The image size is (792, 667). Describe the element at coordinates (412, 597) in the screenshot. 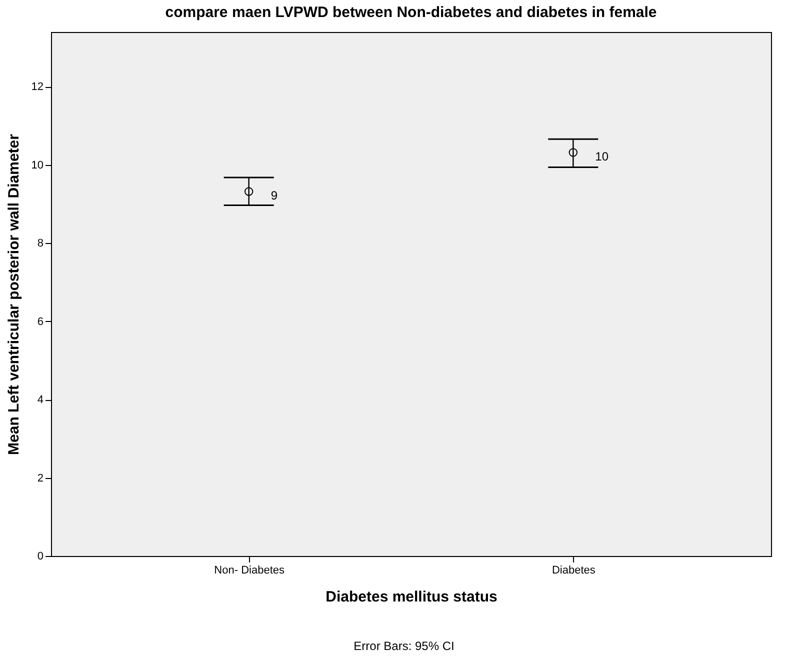

I see `x-axis-title: Diabetes mellitus status` at that location.